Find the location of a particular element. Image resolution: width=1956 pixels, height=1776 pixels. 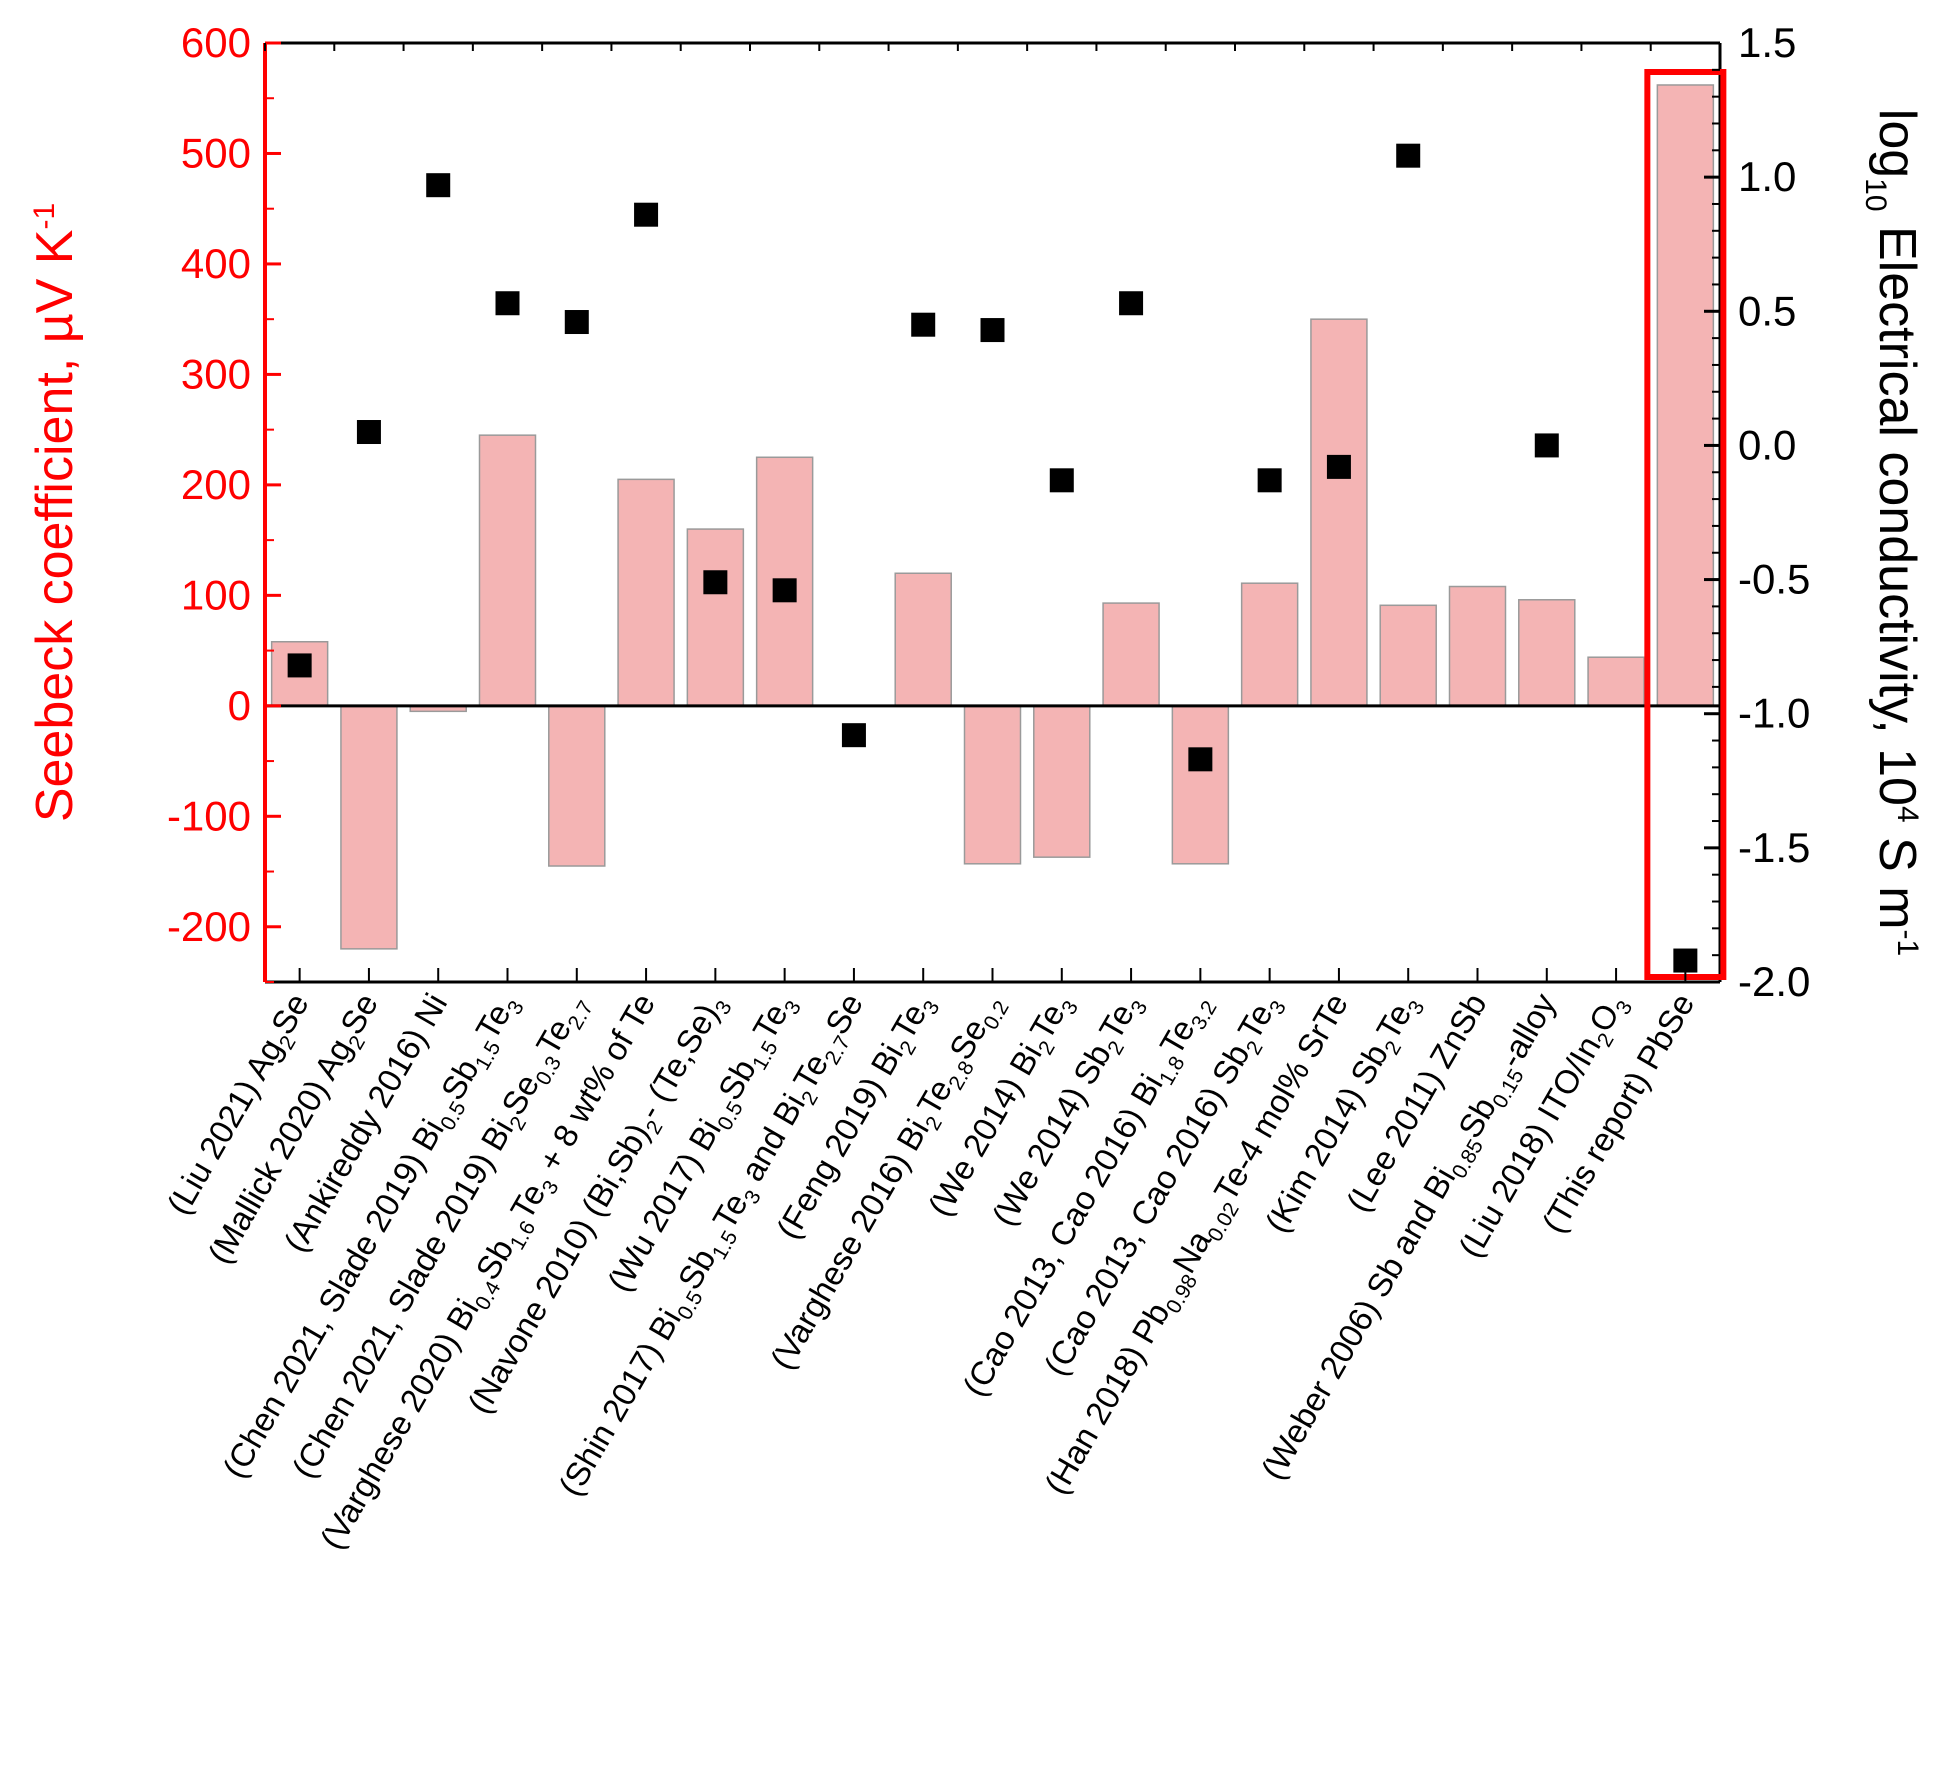

left-tick-label-8: -200 is located at coordinates (209, 926).